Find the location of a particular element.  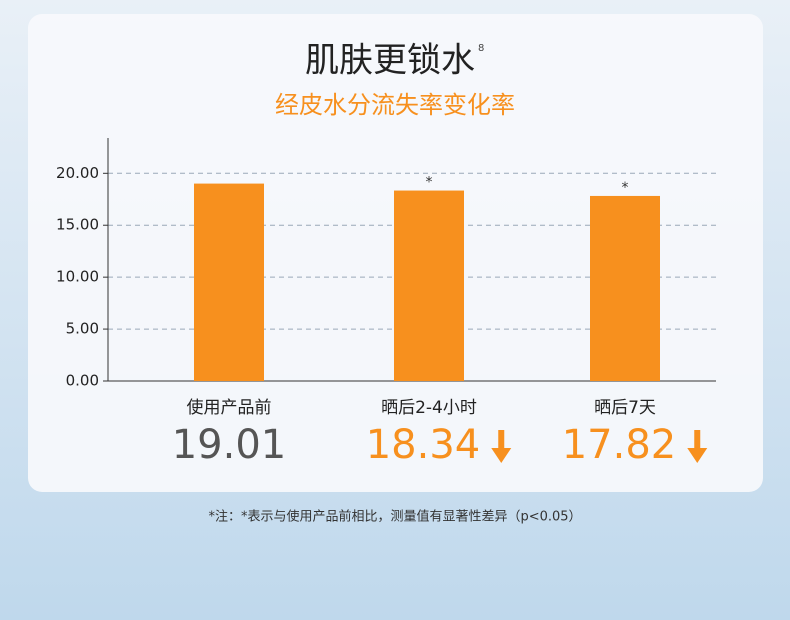

chart-subtitle: 经皮水分流失率变化率 is located at coordinates (395, 105).